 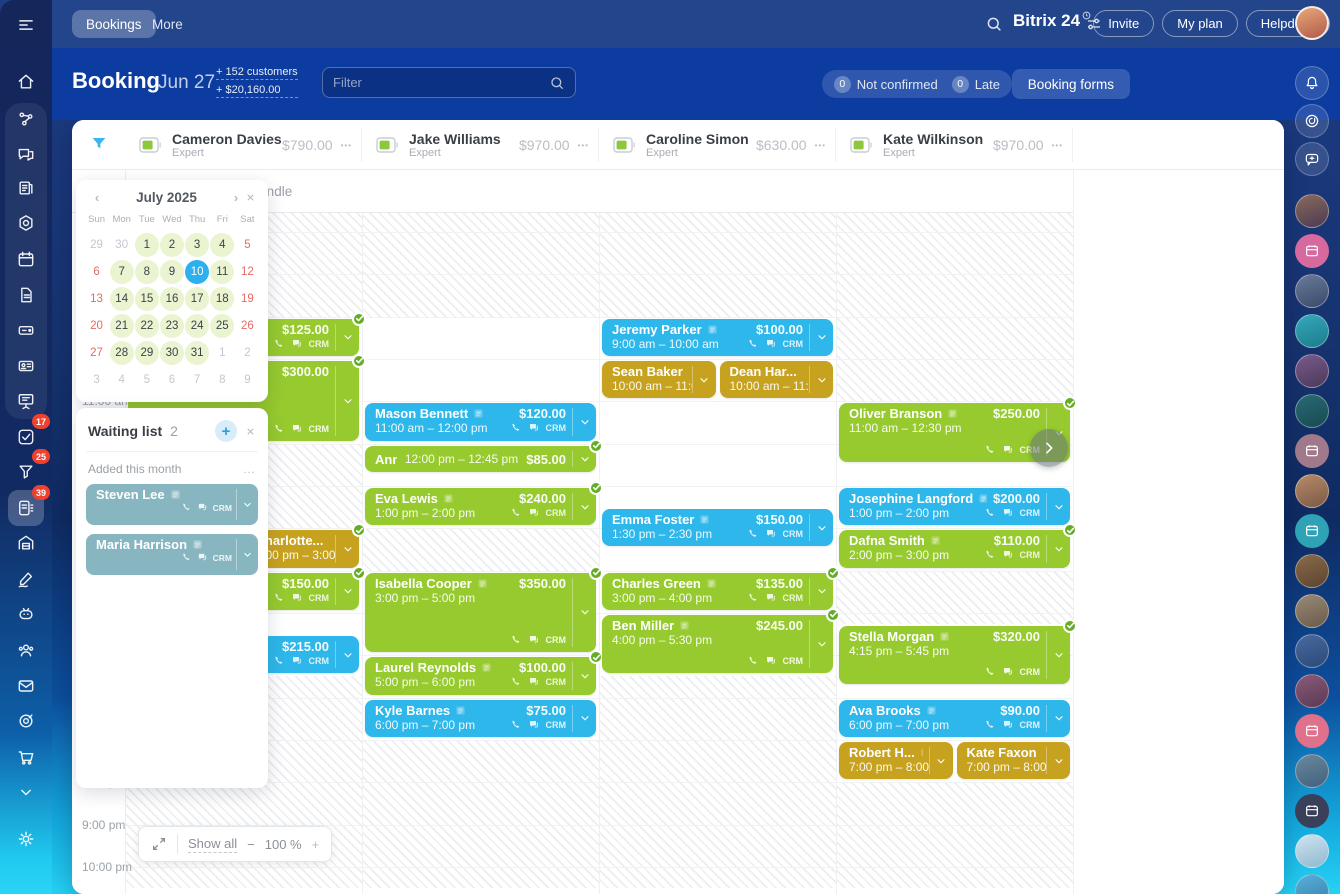 I want to click on sidebar-item-feed, so click(x=26, y=188).